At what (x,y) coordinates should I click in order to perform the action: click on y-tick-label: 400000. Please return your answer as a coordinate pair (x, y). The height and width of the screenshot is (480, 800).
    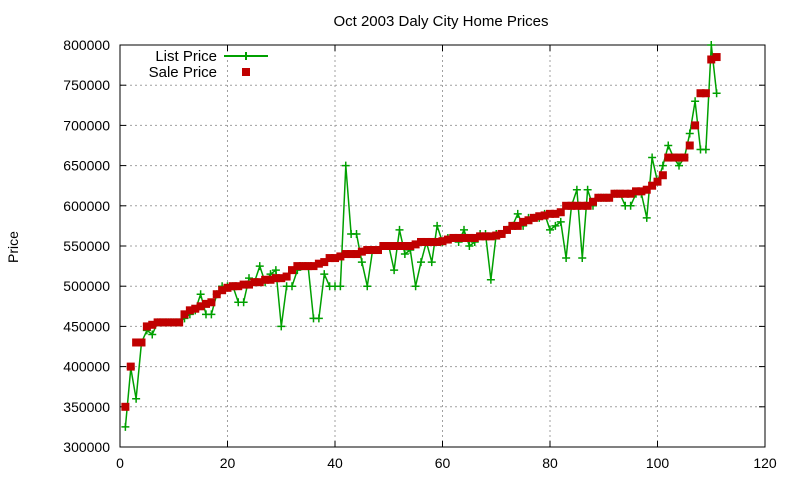
    Looking at the image, I should click on (86, 367).